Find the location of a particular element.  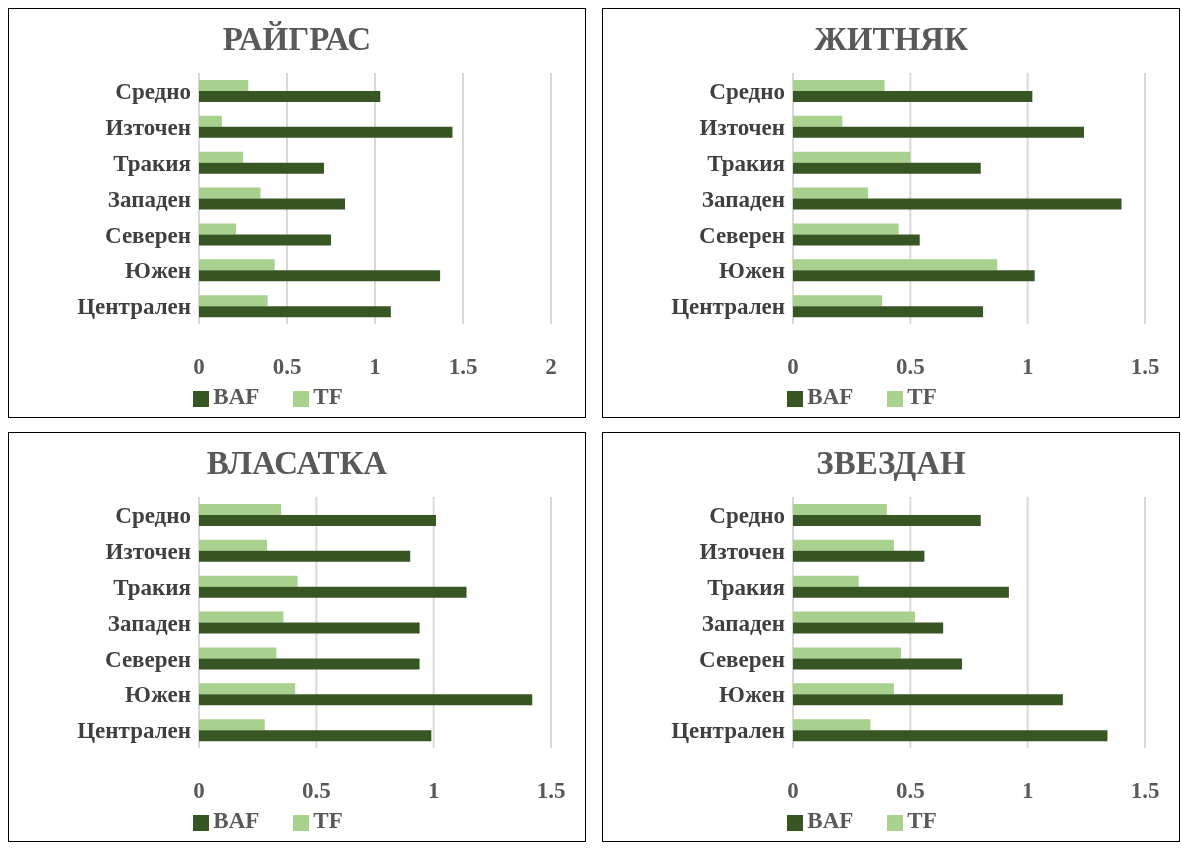

chart-title: ЖИТНЯК is located at coordinates (891, 40).